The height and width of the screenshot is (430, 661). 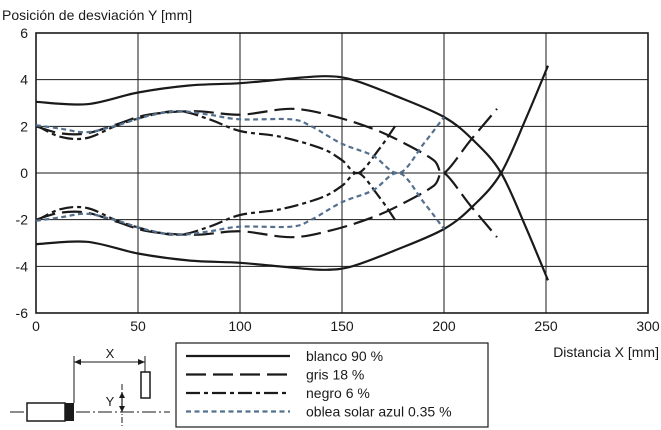 What do you see at coordinates (215, 142) in the screenshot?
I see `series-curve-3-upper` at bounding box center [215, 142].